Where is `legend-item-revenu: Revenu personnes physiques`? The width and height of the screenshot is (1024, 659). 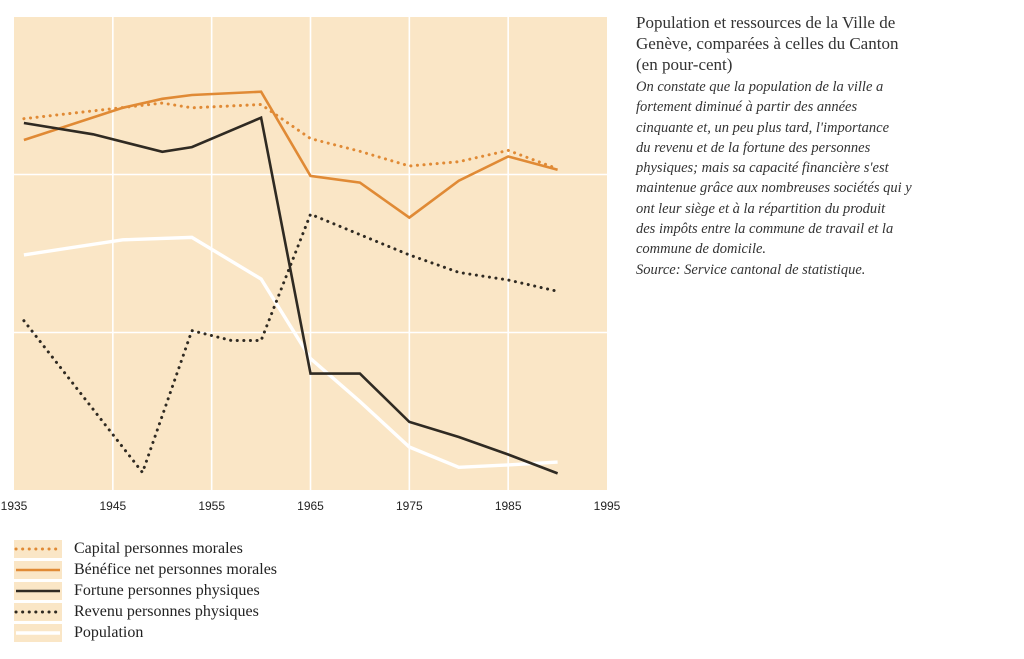
legend-item-revenu: Revenu personnes physiques is located at coordinates (224, 611).